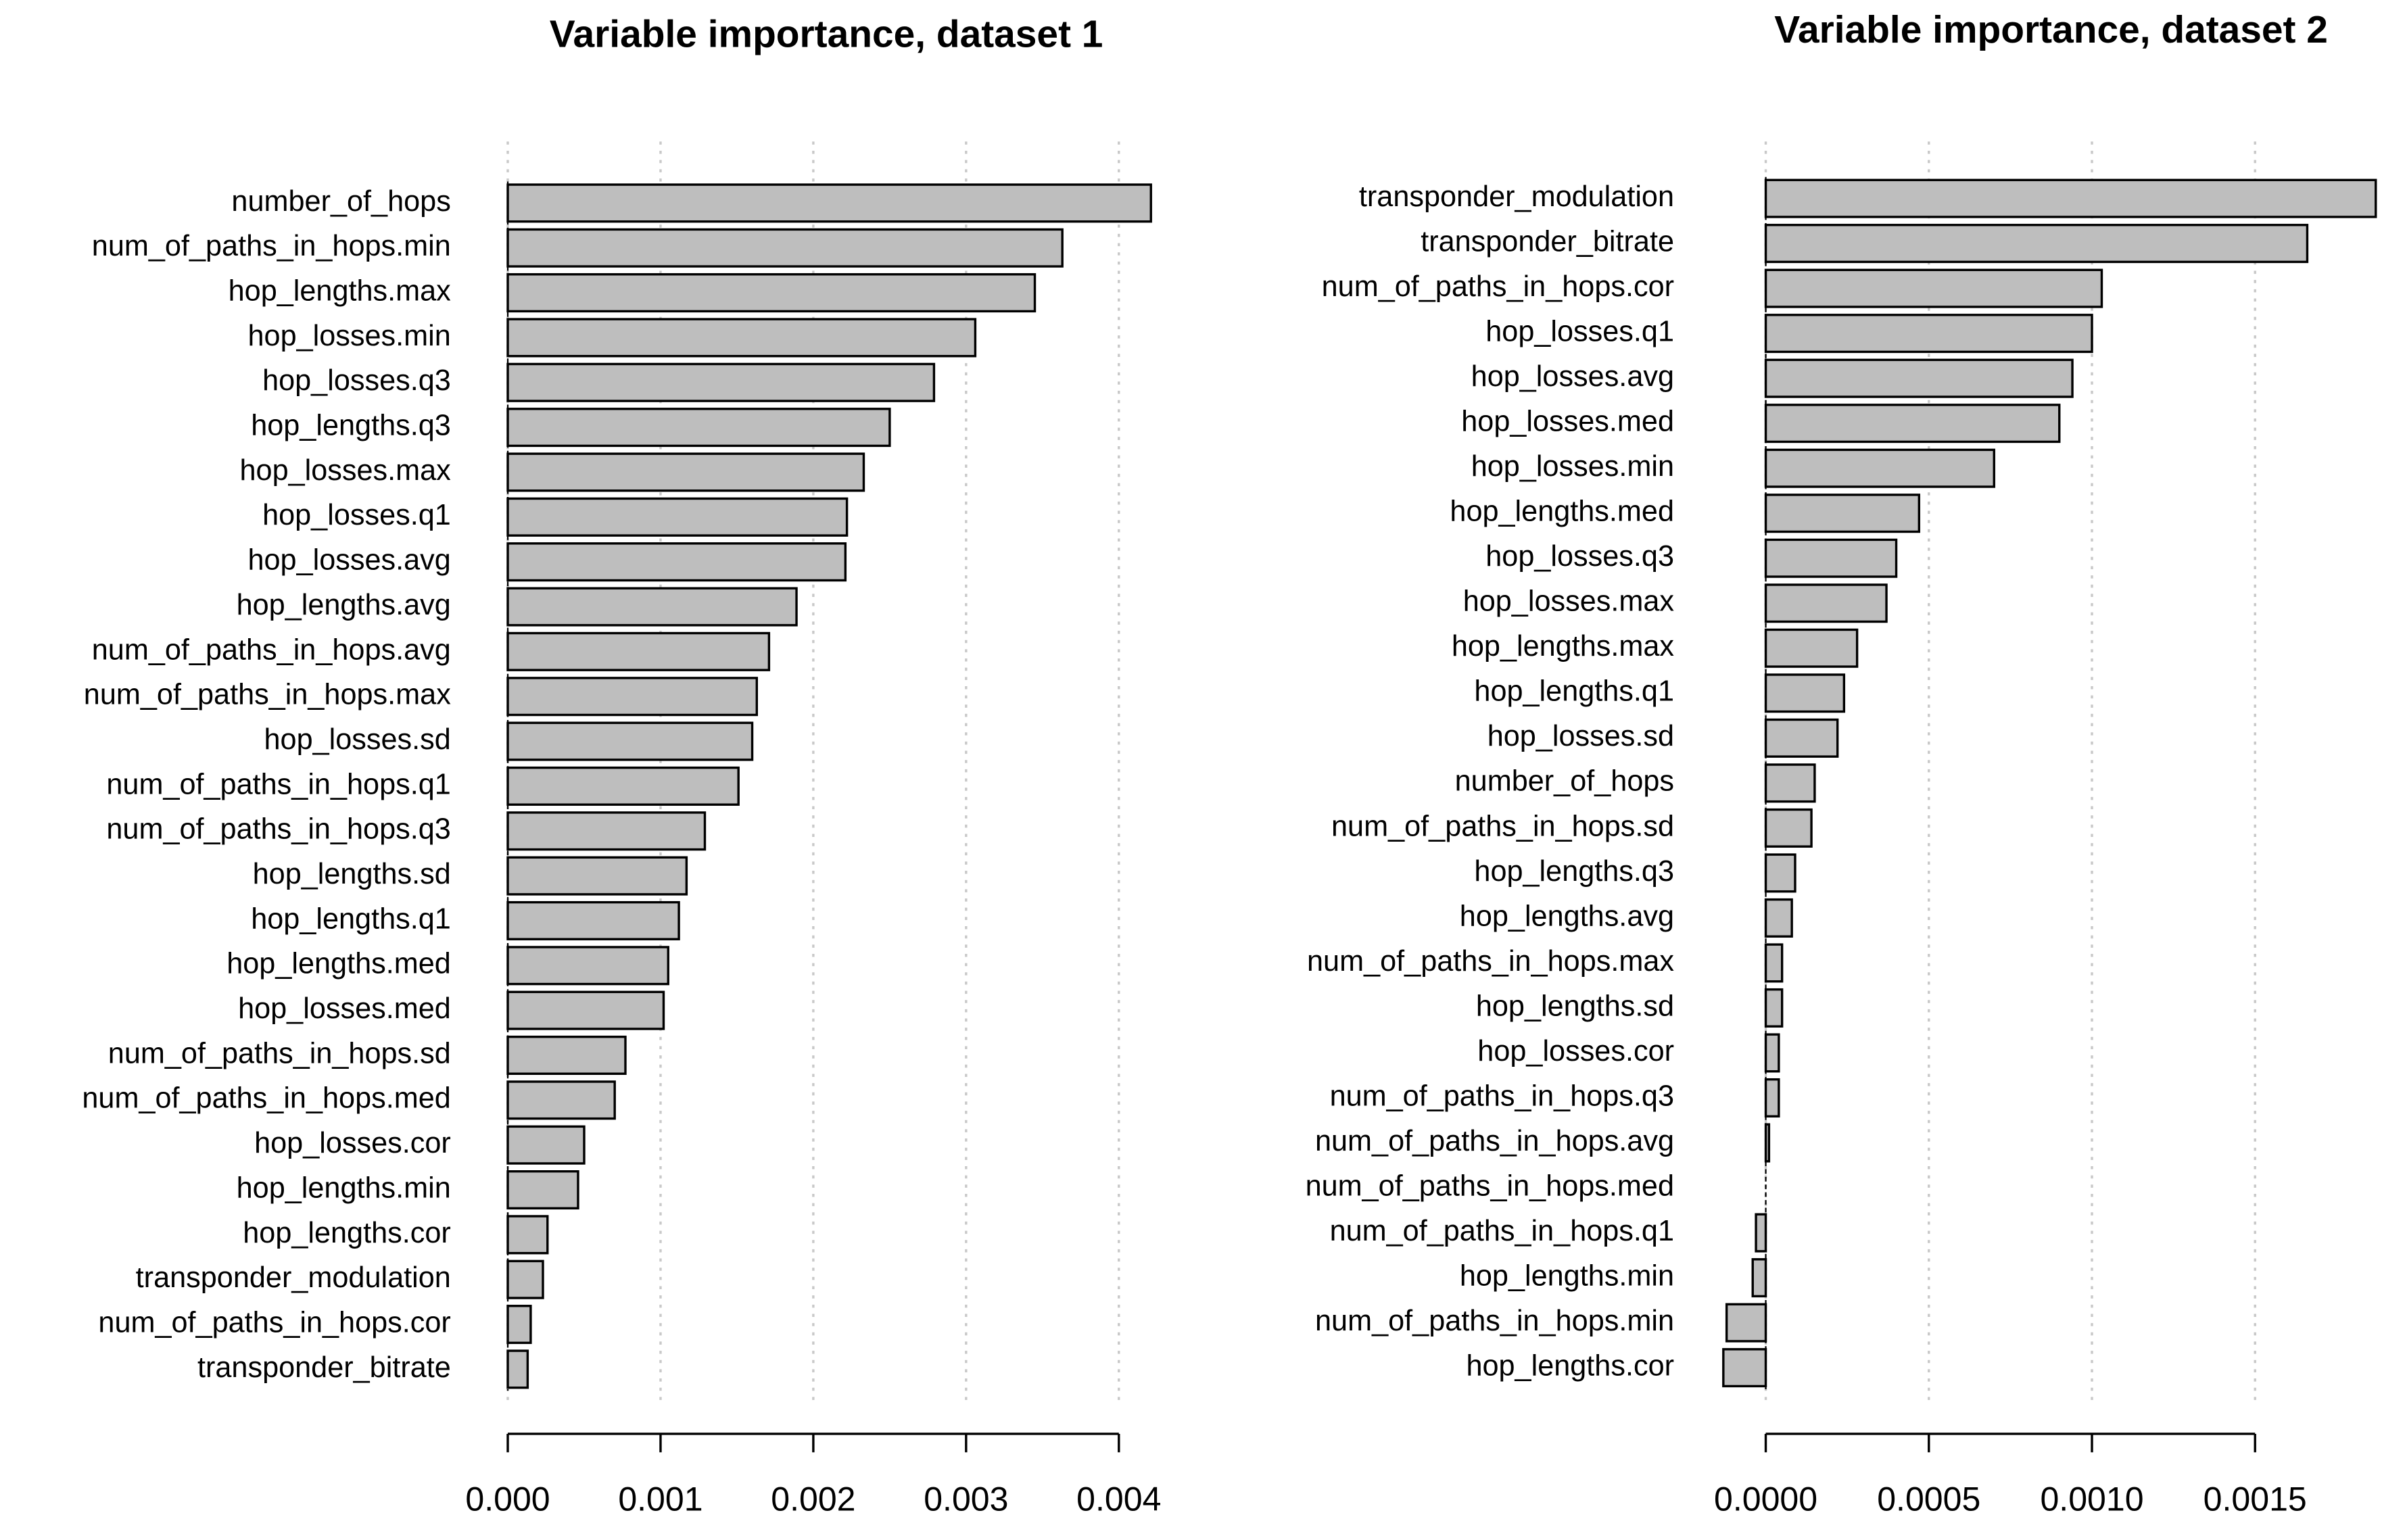  Describe the element at coordinates (274, 1322) in the screenshot. I see `category-label: num_of_paths_in_hops.cor` at that location.